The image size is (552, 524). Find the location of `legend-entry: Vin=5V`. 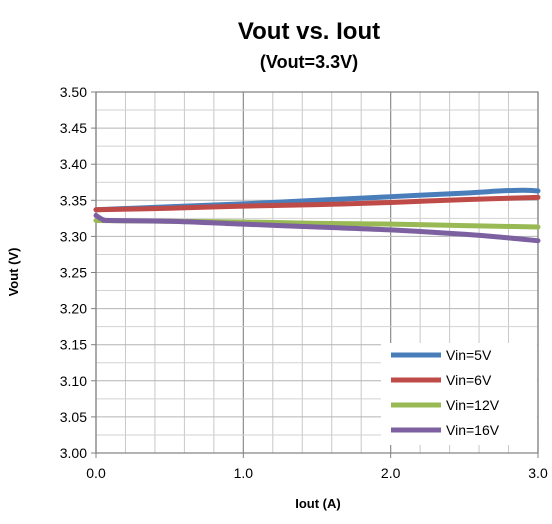

legend-entry: Vin=5V is located at coordinates (441, 355).